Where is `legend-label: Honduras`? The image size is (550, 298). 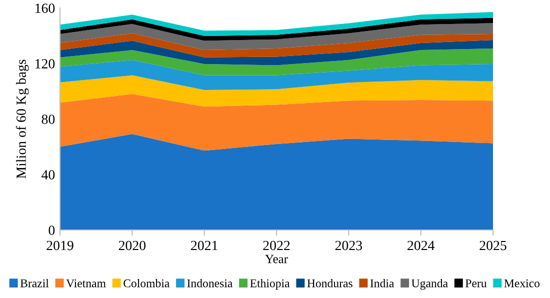
legend-label: Honduras is located at coordinates (329, 283).